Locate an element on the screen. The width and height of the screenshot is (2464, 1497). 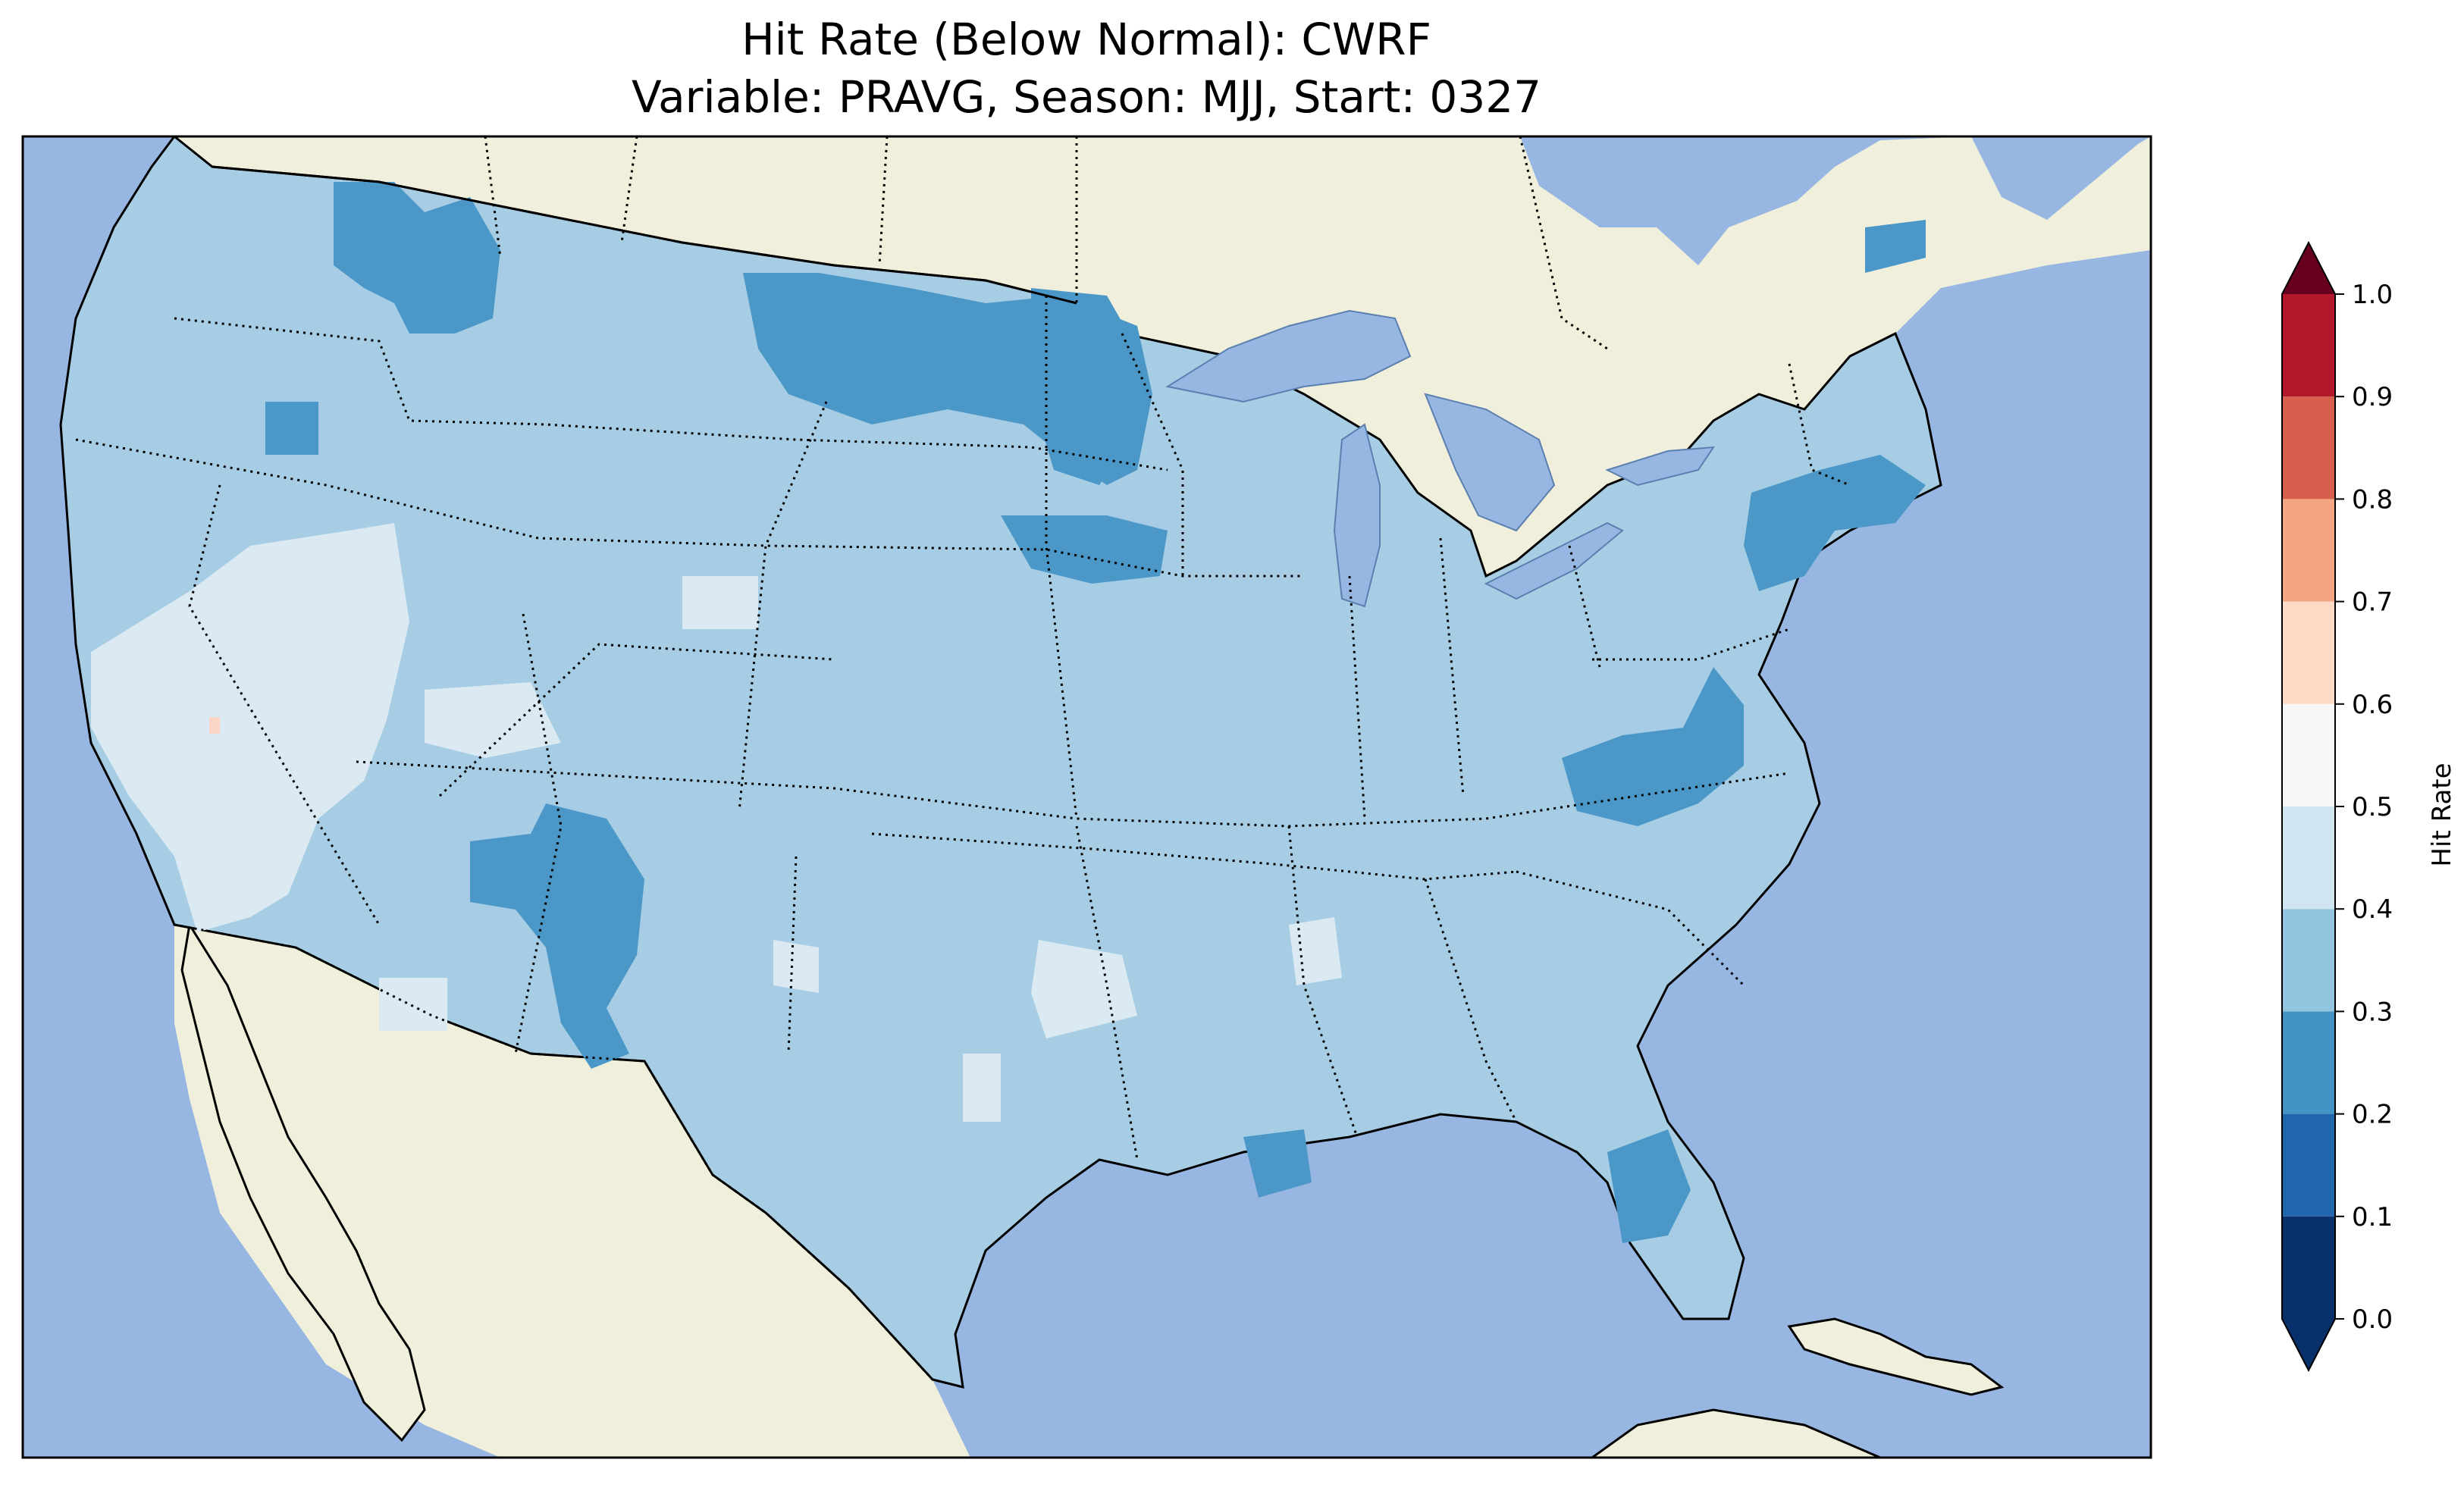
bin-0.5-0.6-cell is located at coordinates (215, 725).